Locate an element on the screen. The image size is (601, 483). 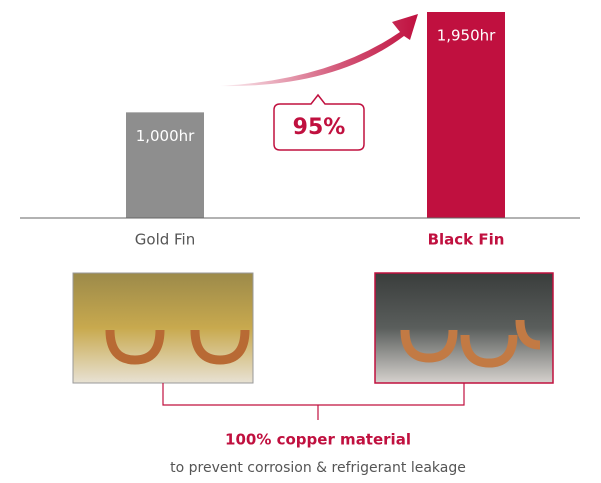
category-label: Black Fin is located at coordinates (466, 240).